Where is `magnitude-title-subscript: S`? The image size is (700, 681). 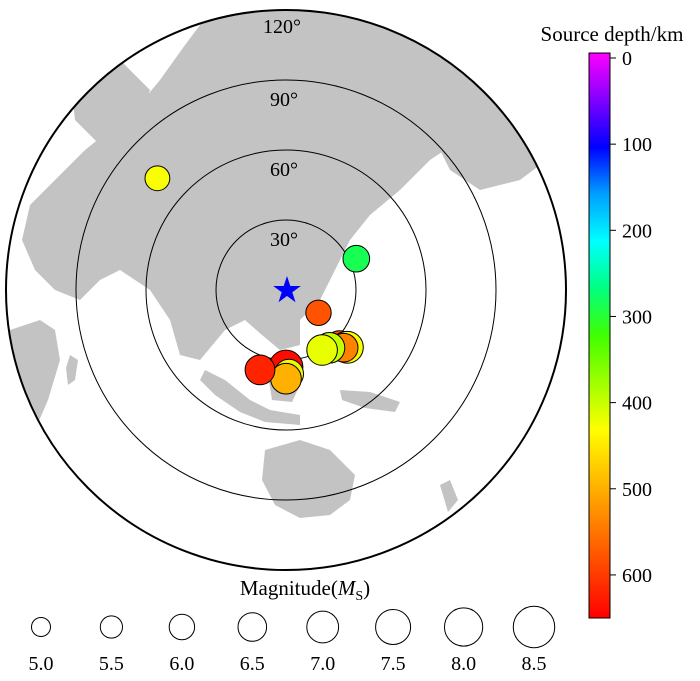
magnitude-title-subscript: S is located at coordinates (359, 596).